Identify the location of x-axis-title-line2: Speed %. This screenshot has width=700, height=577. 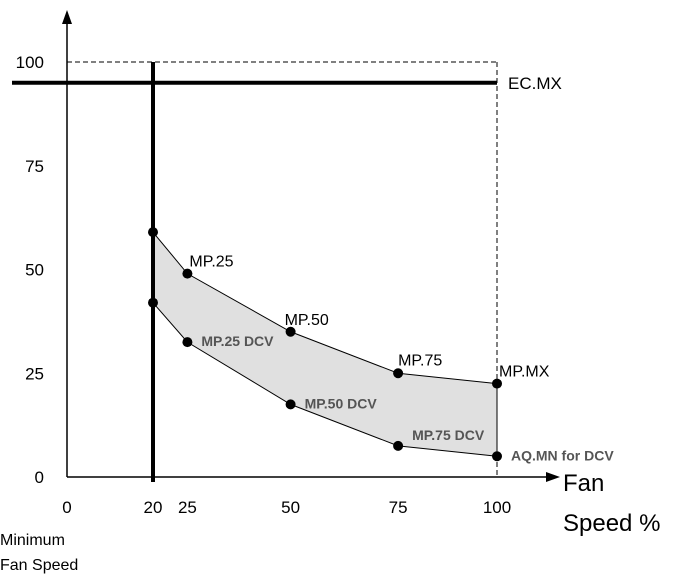
(611, 523).